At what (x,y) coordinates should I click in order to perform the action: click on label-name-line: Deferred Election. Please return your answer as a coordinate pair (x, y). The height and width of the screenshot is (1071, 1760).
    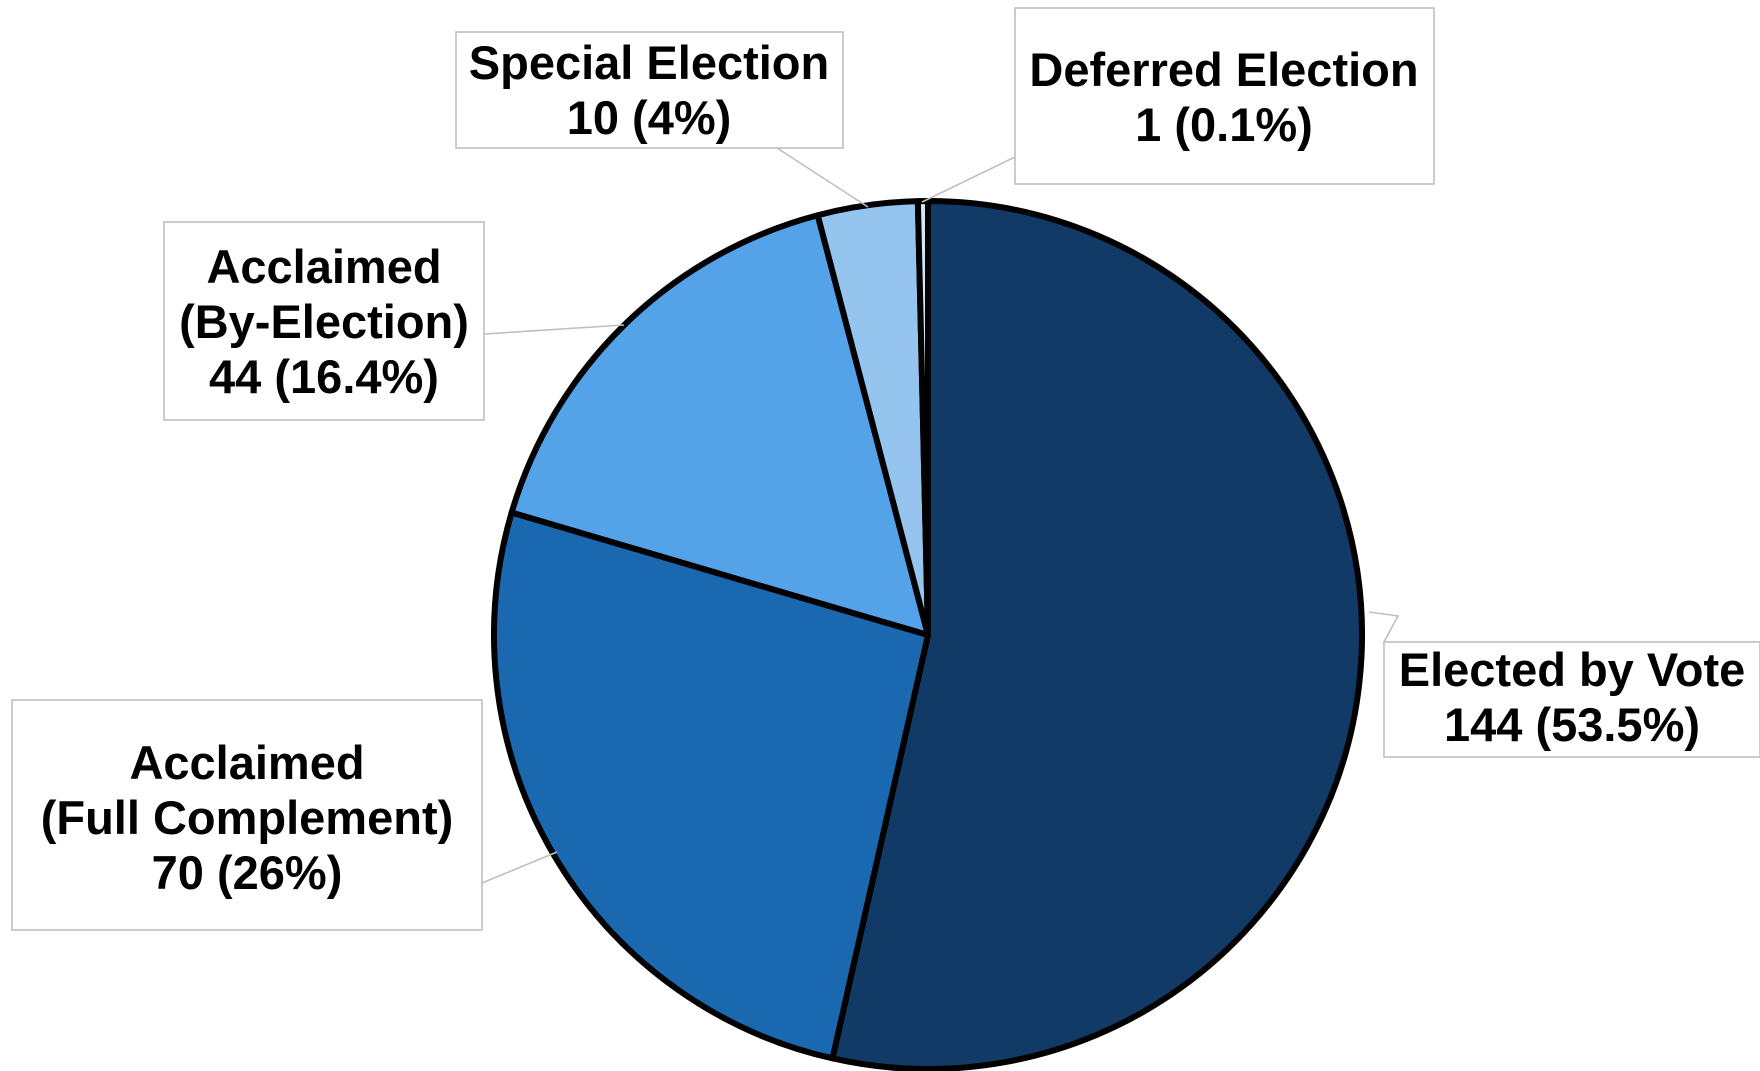
    Looking at the image, I should click on (1223, 69).